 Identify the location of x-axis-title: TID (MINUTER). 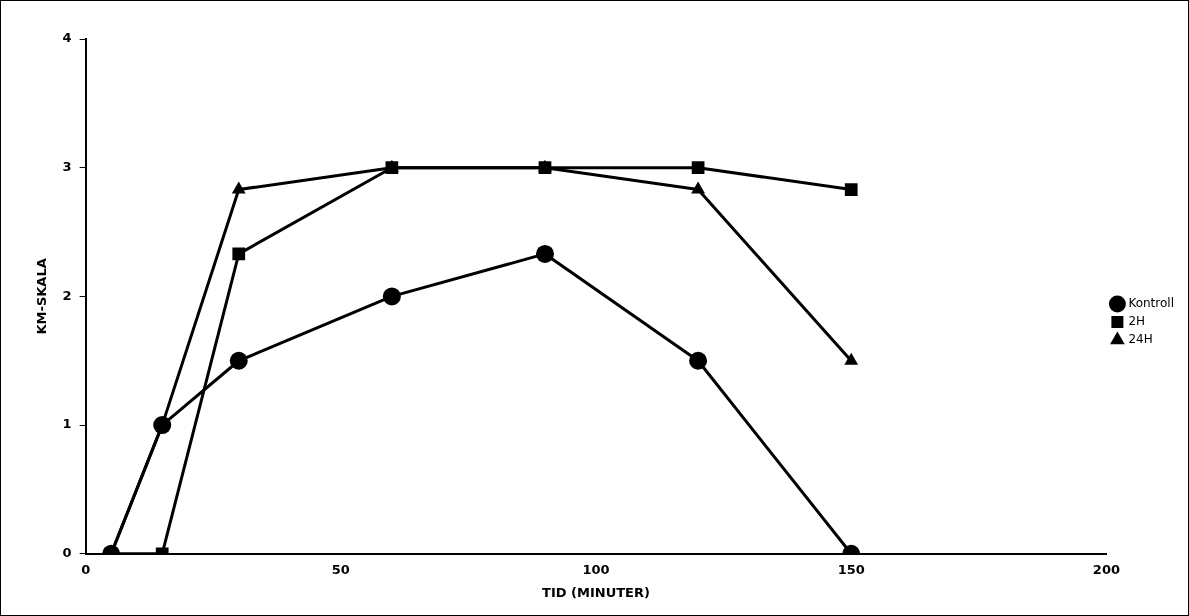
(596, 592).